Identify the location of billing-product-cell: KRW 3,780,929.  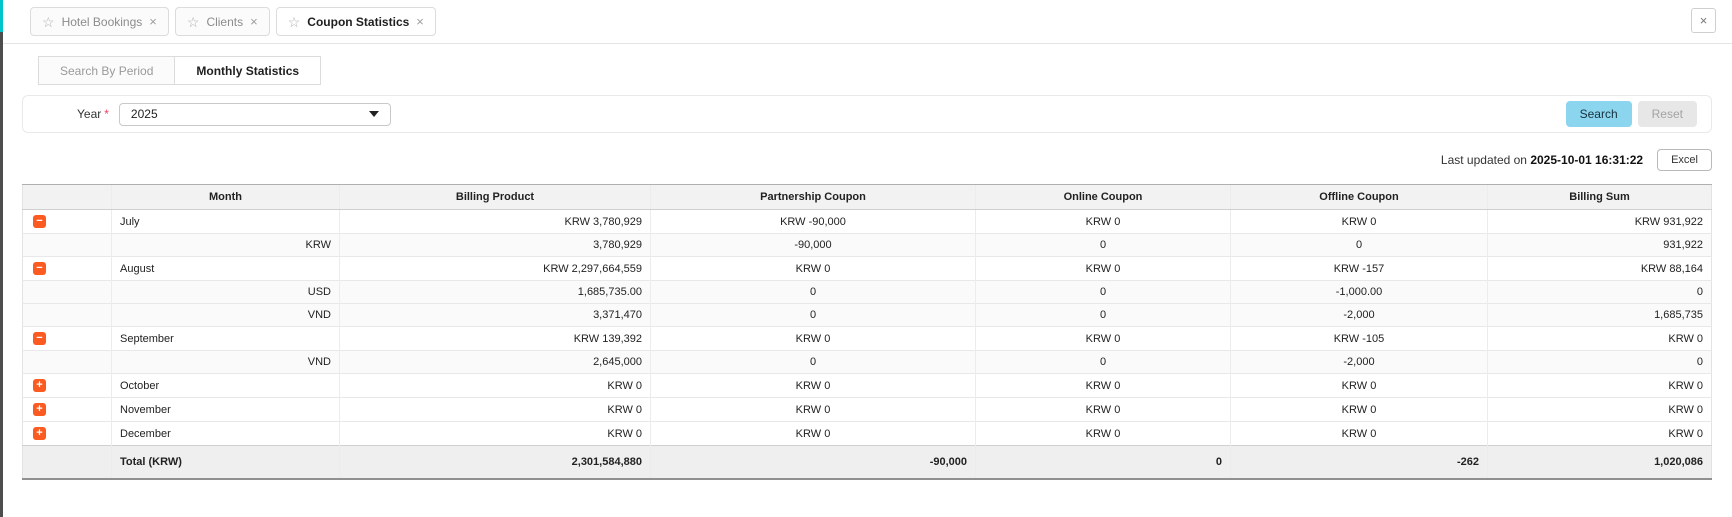
(495, 221).